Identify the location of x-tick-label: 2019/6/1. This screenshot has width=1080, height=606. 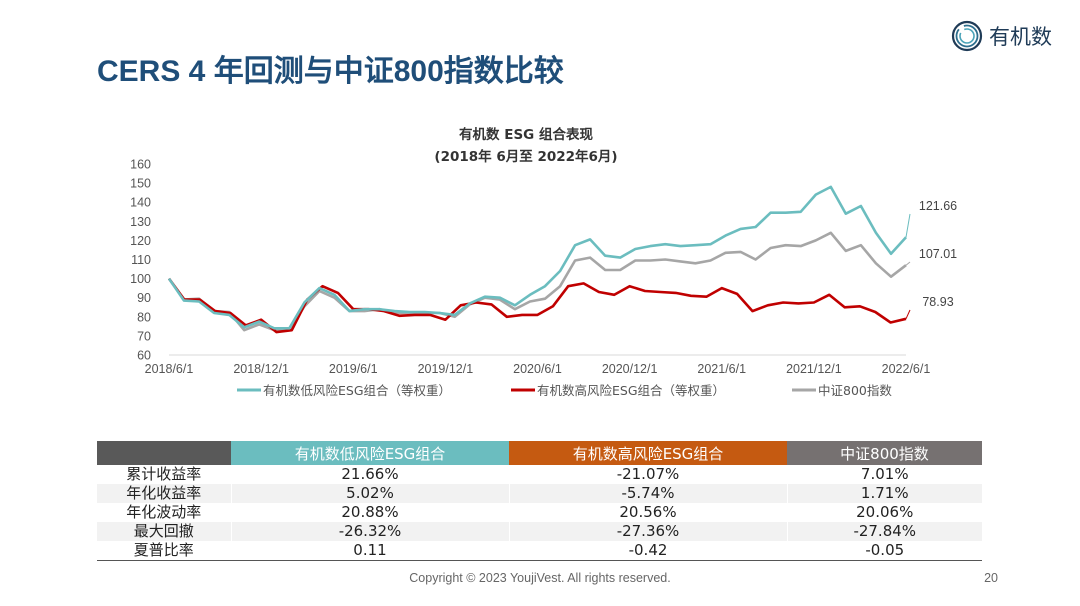
(353, 369).